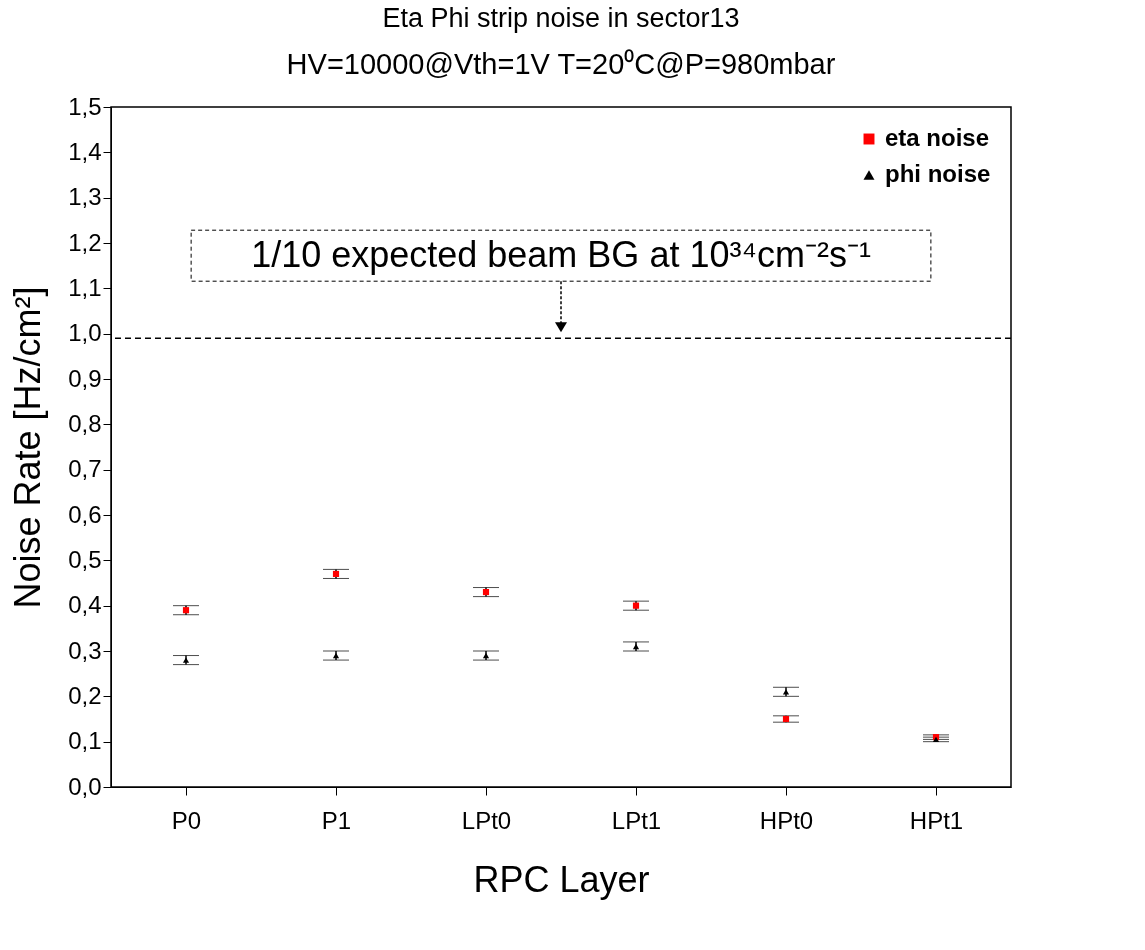  I want to click on y-tick-label: 0,4, so click(85, 605).